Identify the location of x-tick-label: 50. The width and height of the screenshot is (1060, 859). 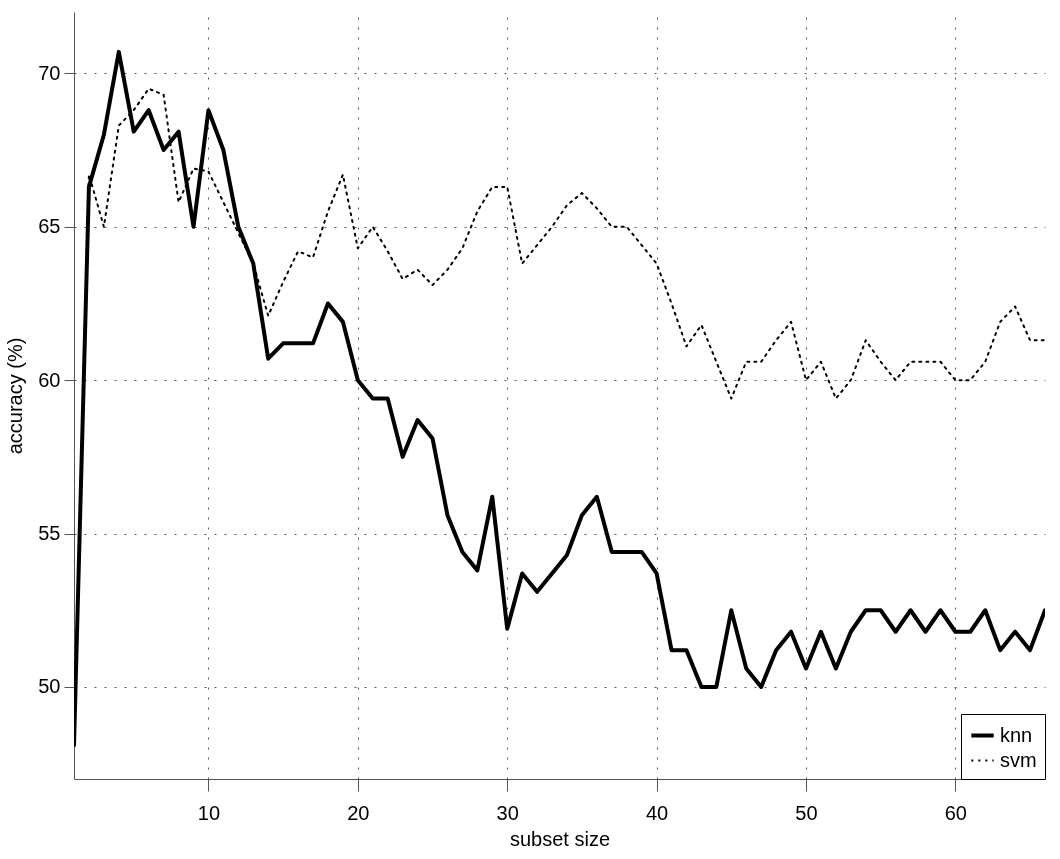
(806, 812).